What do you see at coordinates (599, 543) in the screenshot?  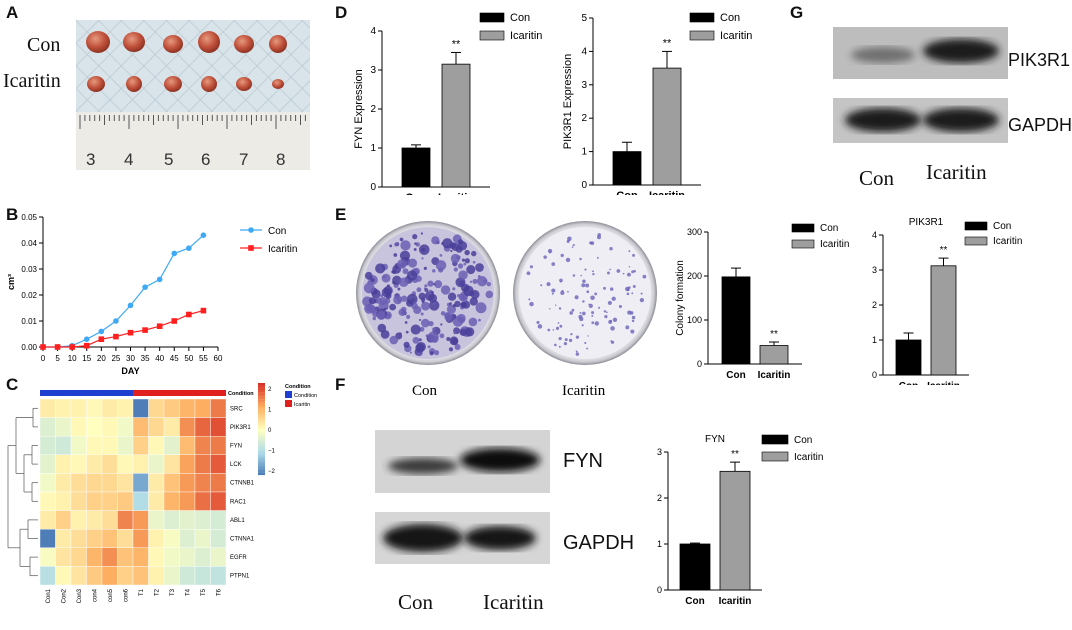 I see `blot-label-gapdh-f: GAPDH` at bounding box center [599, 543].